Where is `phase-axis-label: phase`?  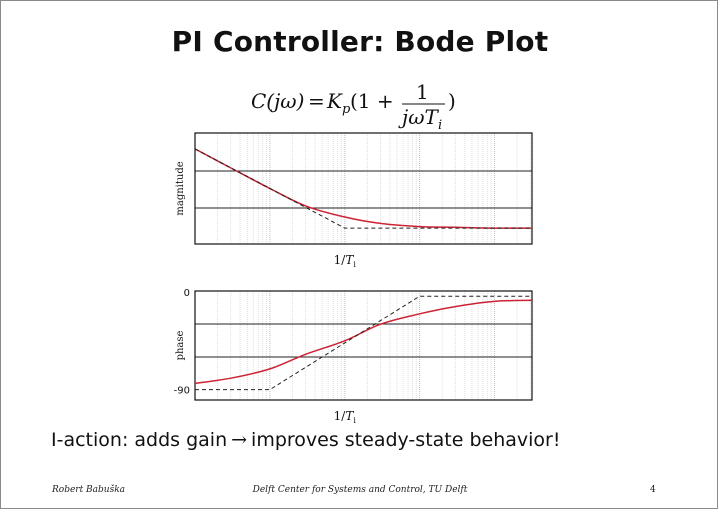 phase-axis-label: phase is located at coordinates (180, 345).